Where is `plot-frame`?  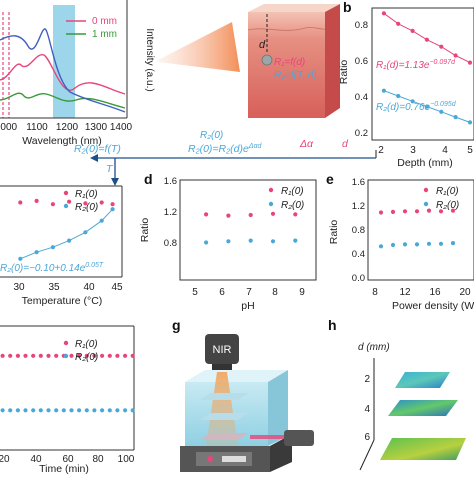
plot-frame is located at coordinates (248, 230).